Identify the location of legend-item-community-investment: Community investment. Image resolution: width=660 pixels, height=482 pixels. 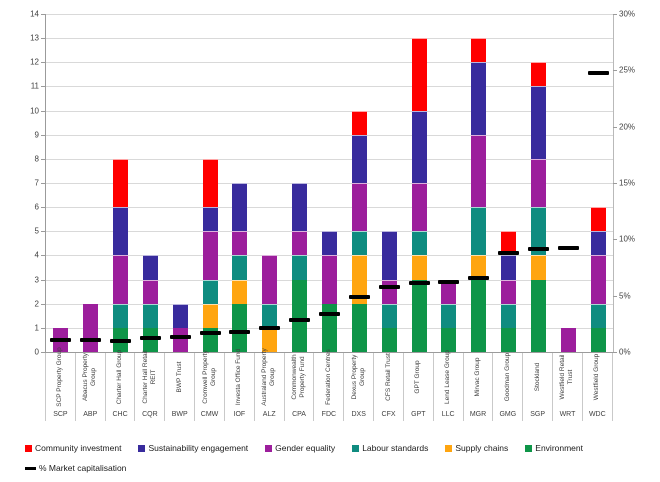
(73, 448).